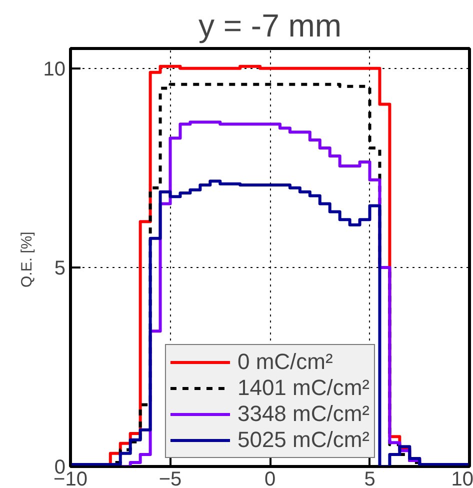 The width and height of the screenshot is (473, 488). What do you see at coordinates (54, 69) in the screenshot?
I see `y-tick-label: 10` at bounding box center [54, 69].